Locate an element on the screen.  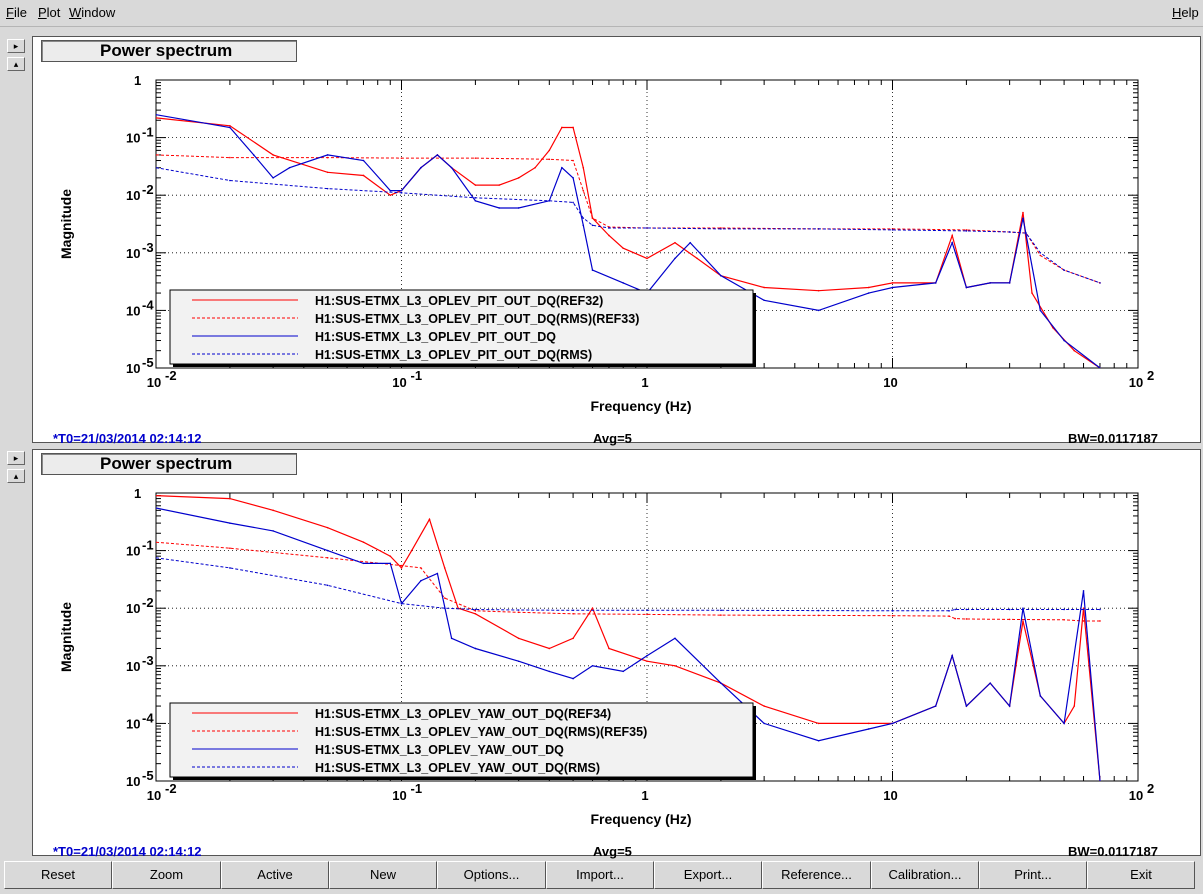
active-button: Active is located at coordinates (275, 875).